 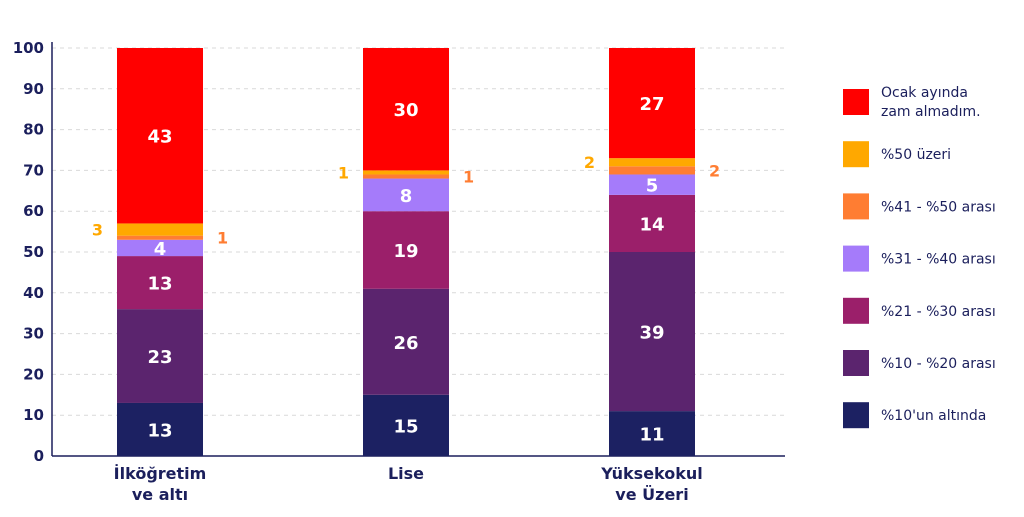 I want to click on bar-value-label: 8, so click(x=406, y=196).